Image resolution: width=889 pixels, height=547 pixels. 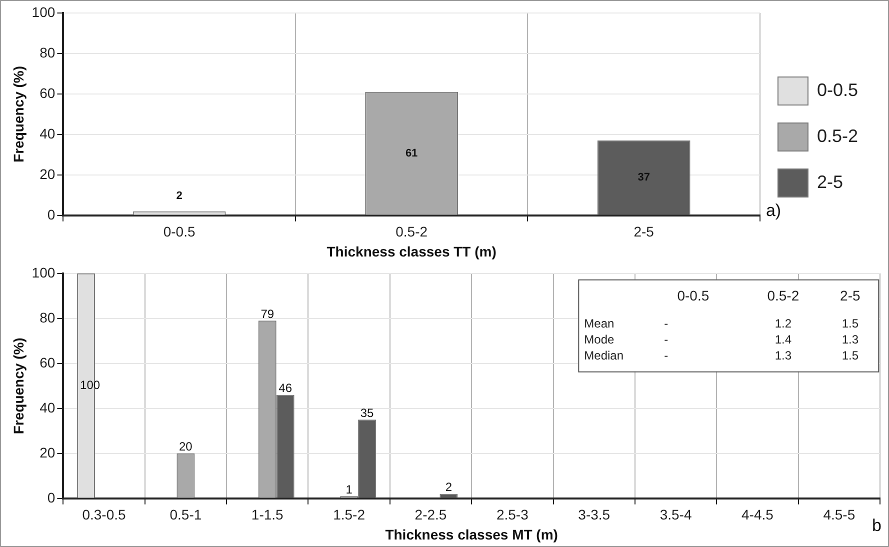 I want to click on data-label: 37, so click(x=644, y=178).